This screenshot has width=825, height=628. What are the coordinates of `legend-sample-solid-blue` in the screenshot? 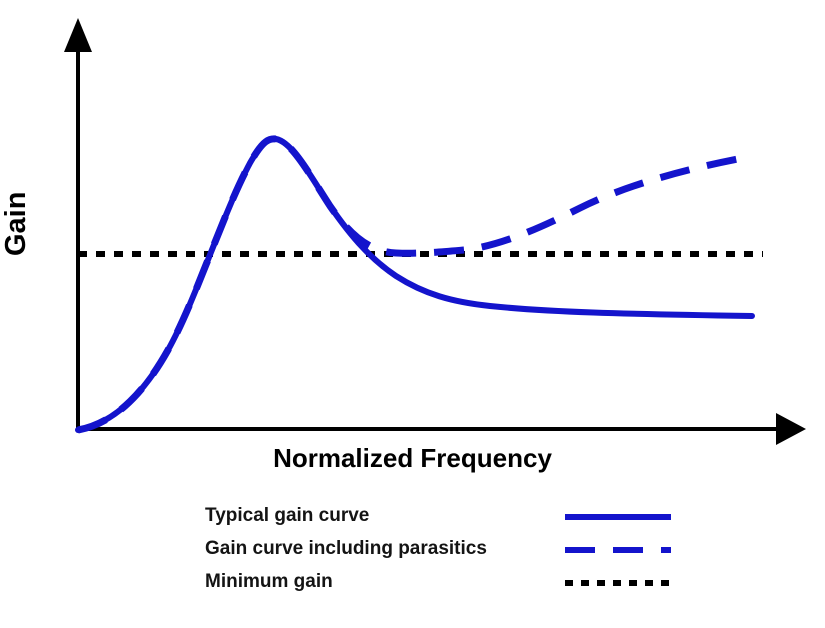 It's located at (618, 517).